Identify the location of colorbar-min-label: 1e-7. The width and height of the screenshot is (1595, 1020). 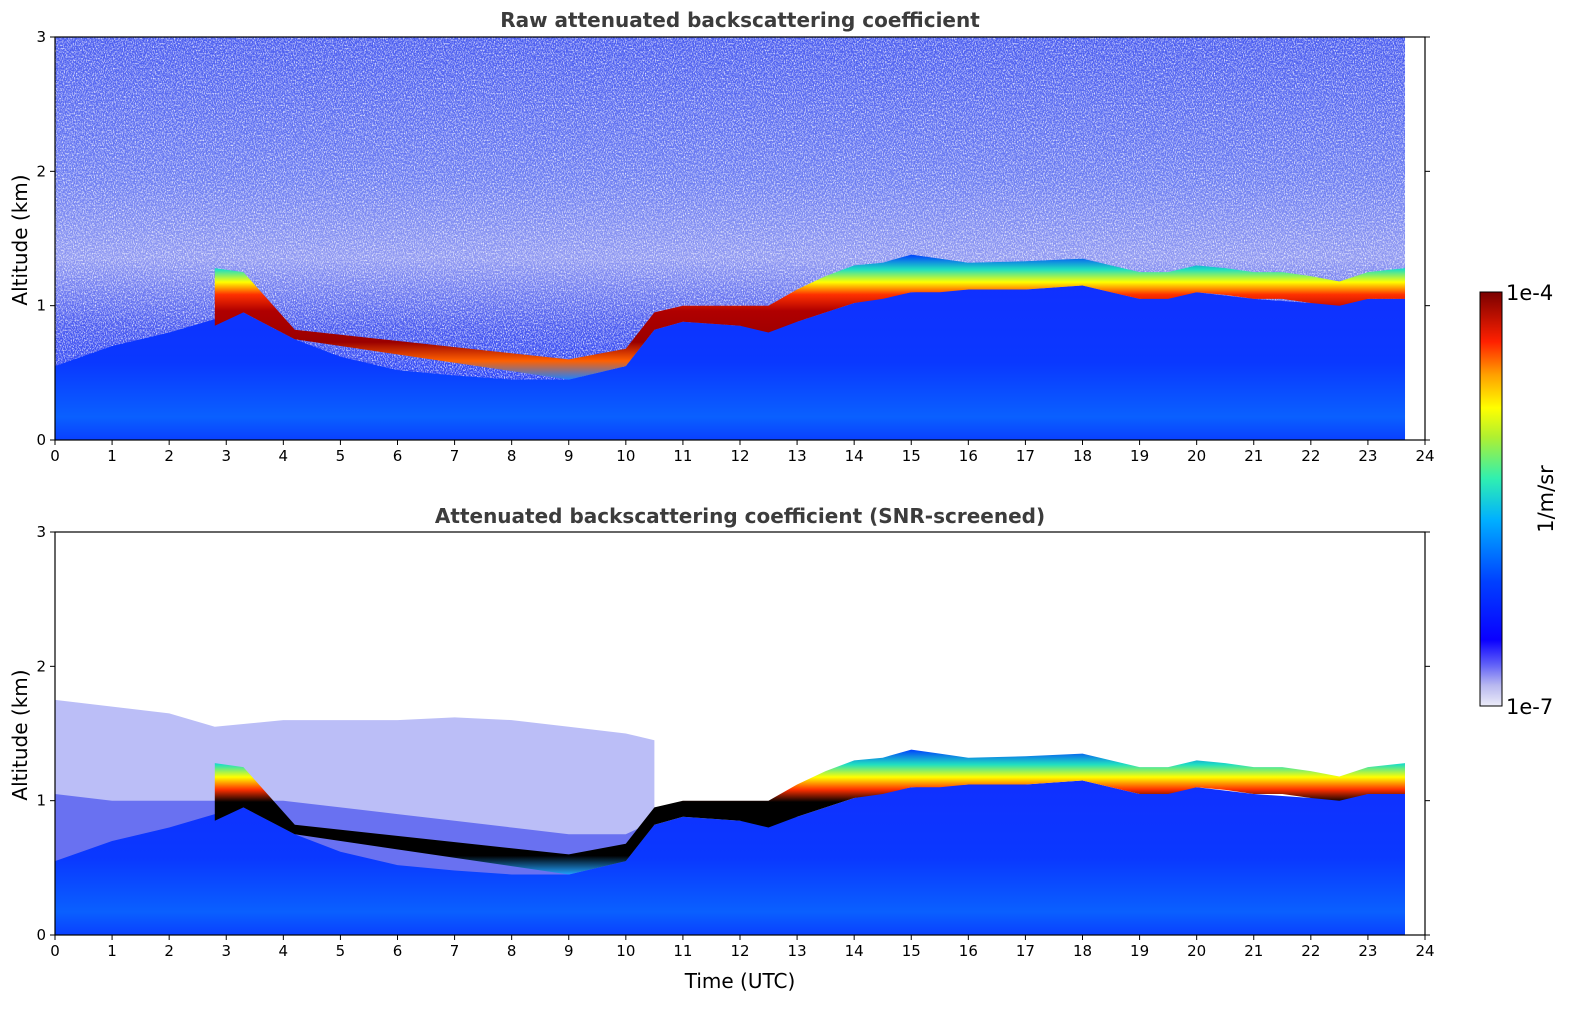
(1529, 707).